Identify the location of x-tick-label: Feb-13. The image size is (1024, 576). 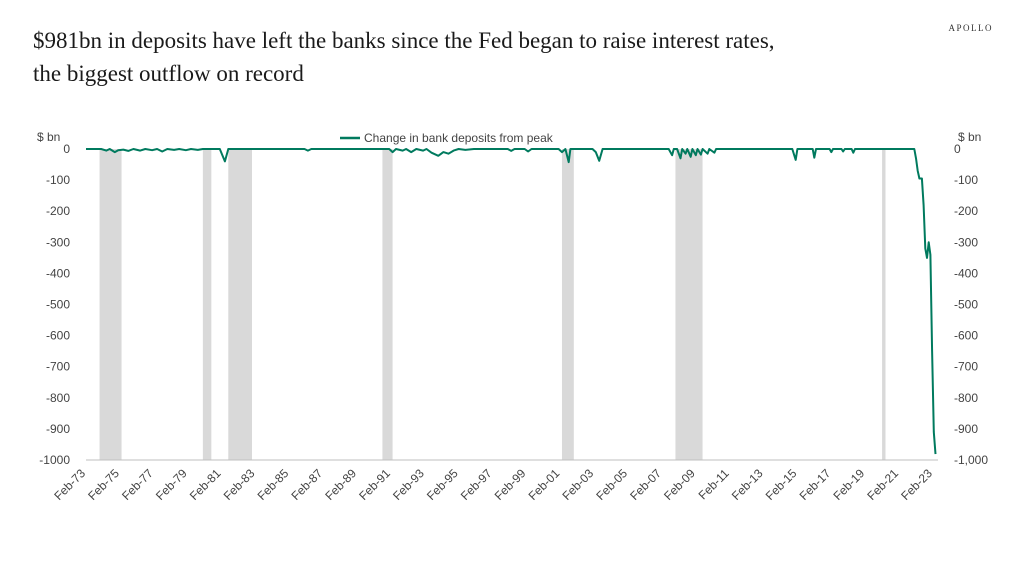
(747, 484).